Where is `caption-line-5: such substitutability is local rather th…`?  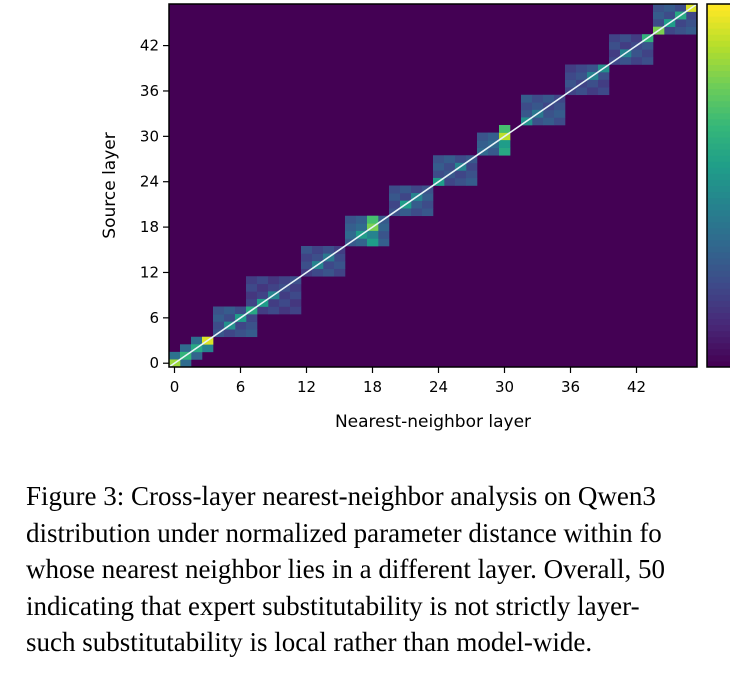 caption-line-5: such substitutability is local rather th… is located at coordinates (309, 642).